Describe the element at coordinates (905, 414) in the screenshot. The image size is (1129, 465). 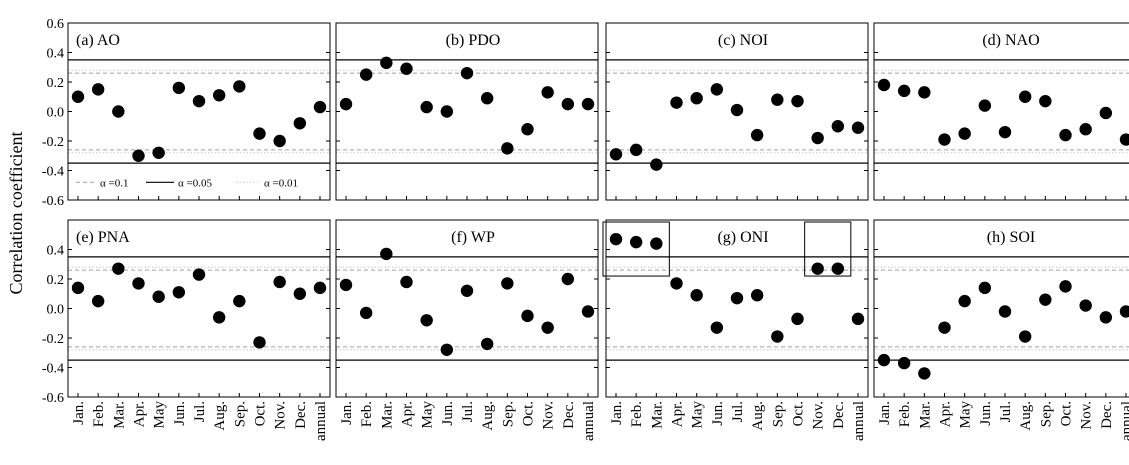
I see `x-tick-label: Feb.` at that location.